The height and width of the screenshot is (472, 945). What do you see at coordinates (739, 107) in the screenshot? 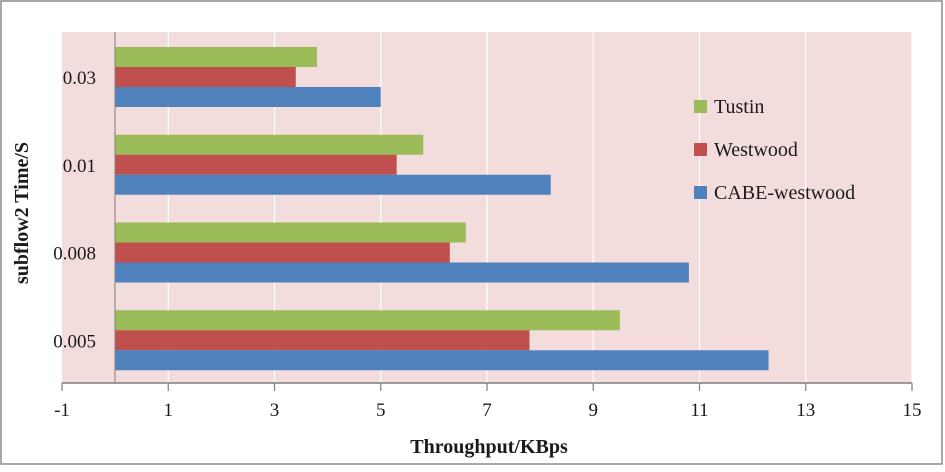
I see `legend-label: Tustin` at bounding box center [739, 107].